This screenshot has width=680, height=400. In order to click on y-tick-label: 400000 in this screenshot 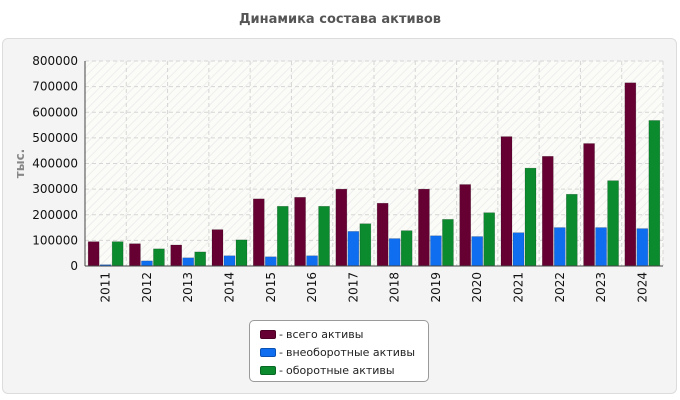, I will do `click(55, 164)`.